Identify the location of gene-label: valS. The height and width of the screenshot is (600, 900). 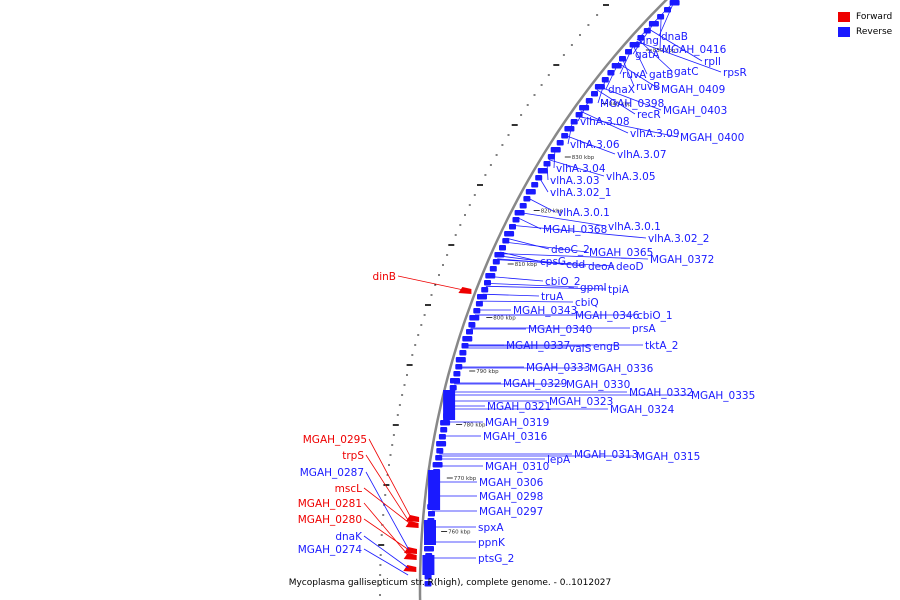
(580, 349).